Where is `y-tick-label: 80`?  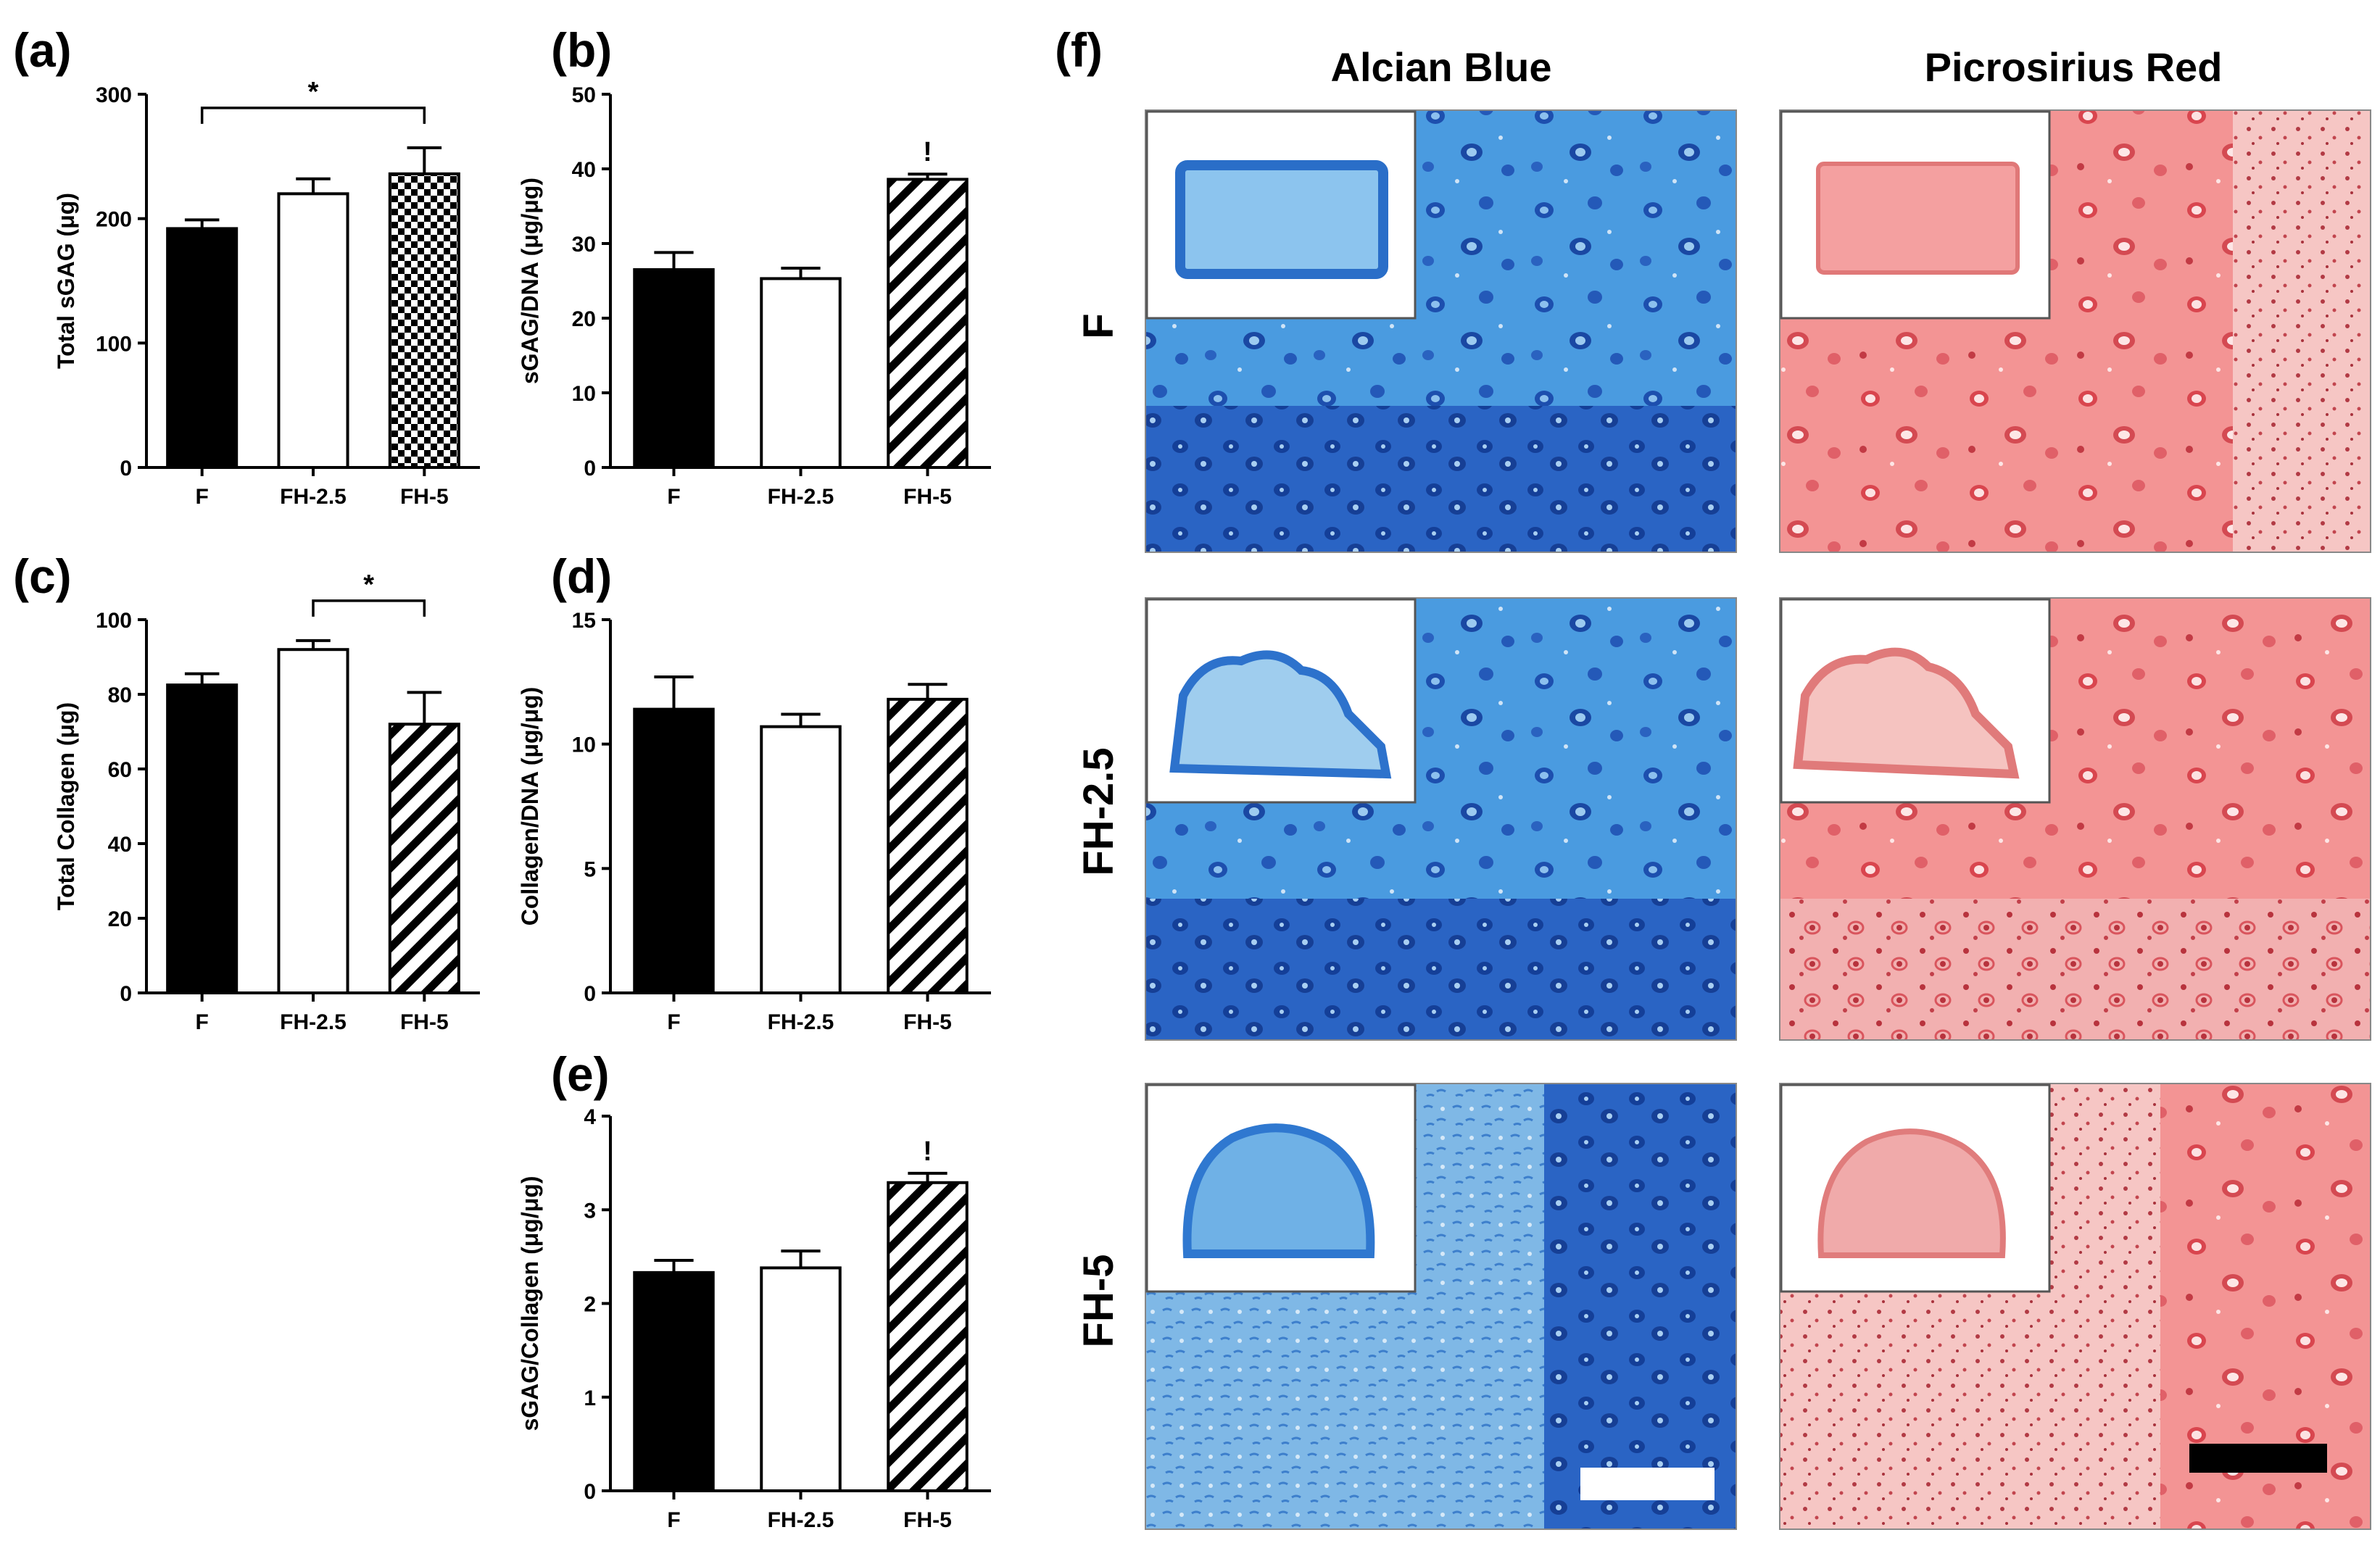
y-tick-label: 80 is located at coordinates (120, 695).